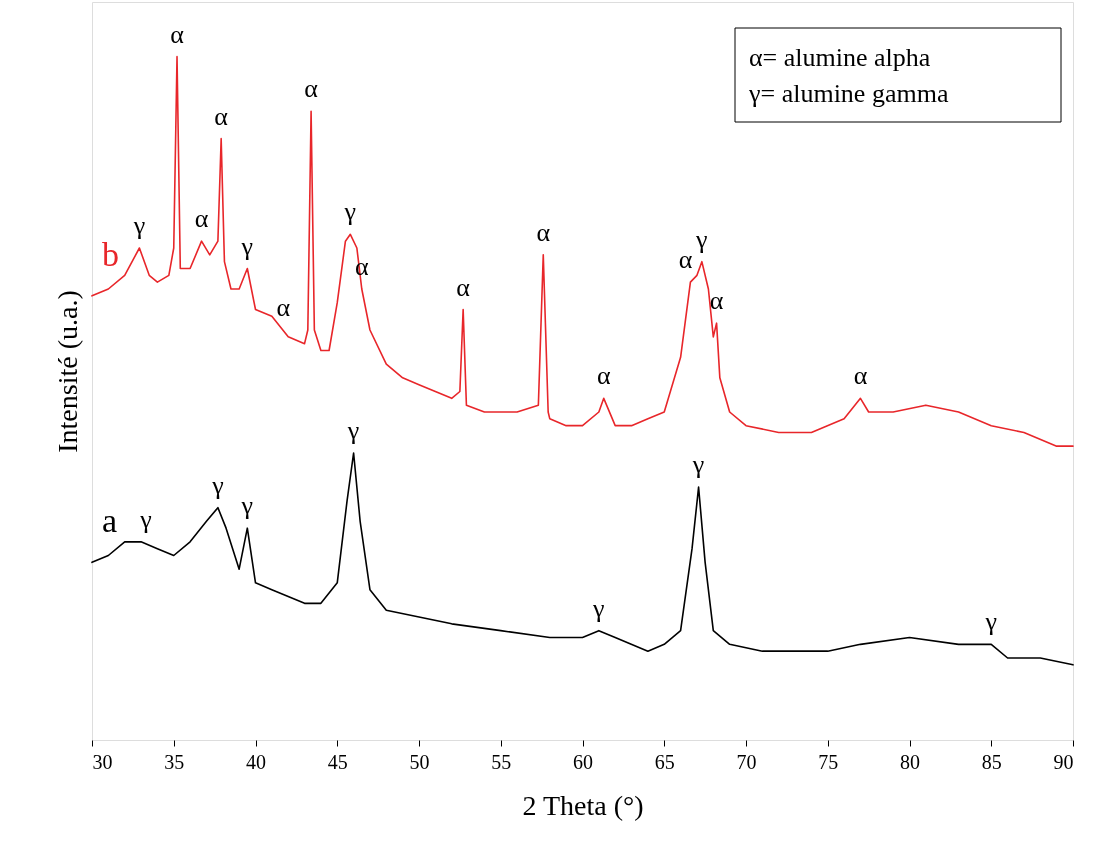 The height and width of the screenshot is (856, 1093). Describe the element at coordinates (848, 93) in the screenshot. I see `annotation: γ= alumine gamma` at that location.